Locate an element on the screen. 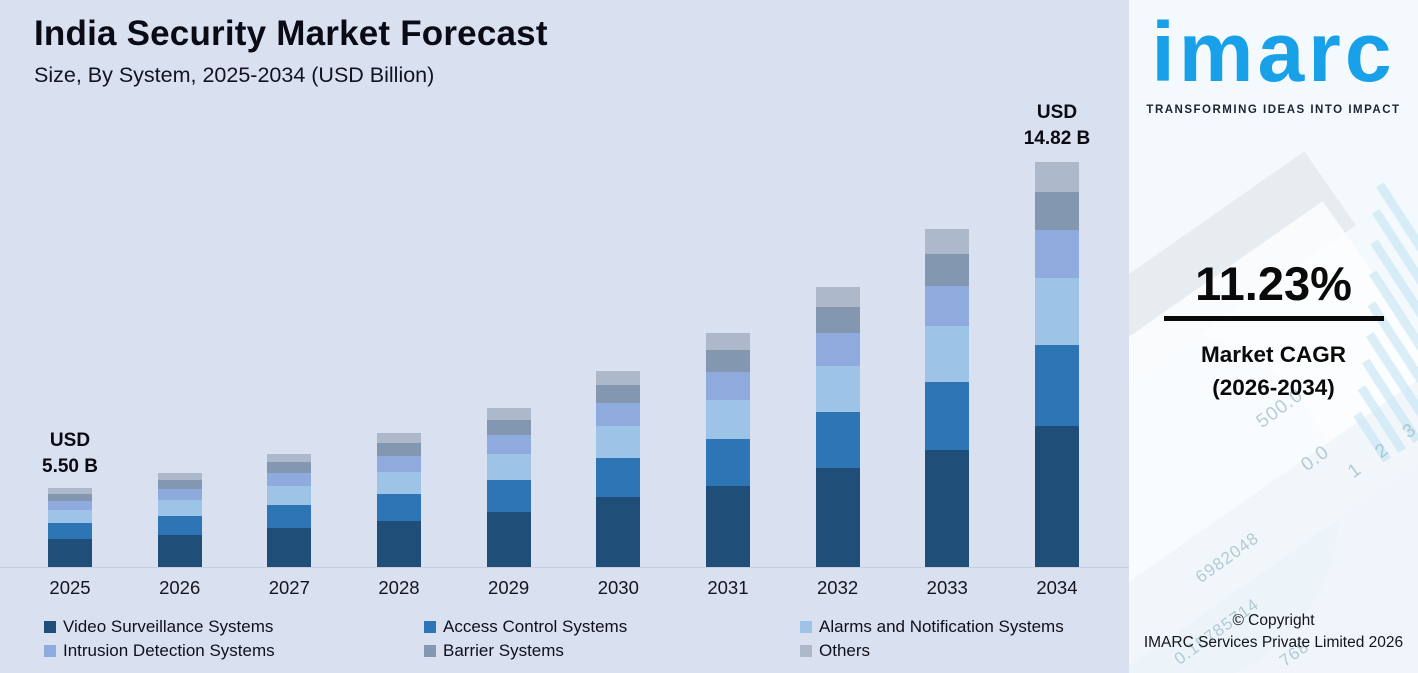 This screenshot has width=1418, height=673. segment-video-surveillance-systems-2029 is located at coordinates (508, 539).